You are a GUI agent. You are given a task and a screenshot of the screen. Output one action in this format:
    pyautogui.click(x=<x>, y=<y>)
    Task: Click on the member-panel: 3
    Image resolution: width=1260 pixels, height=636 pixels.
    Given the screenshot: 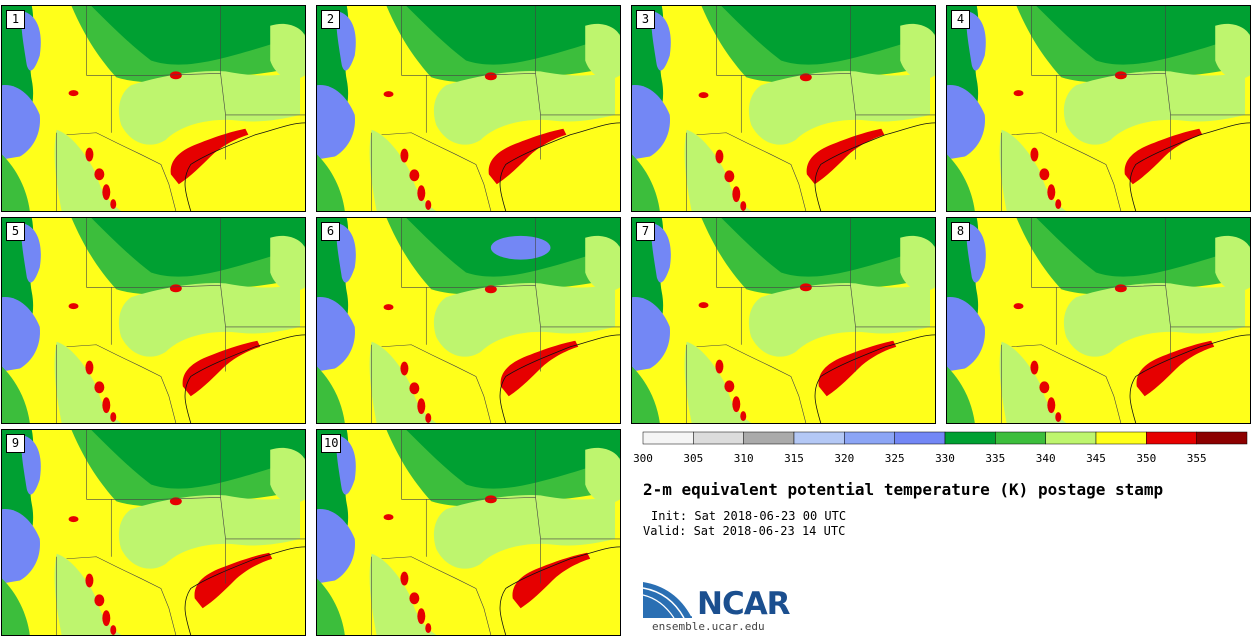 What is the action you would take?
    pyautogui.click(x=783, y=108)
    